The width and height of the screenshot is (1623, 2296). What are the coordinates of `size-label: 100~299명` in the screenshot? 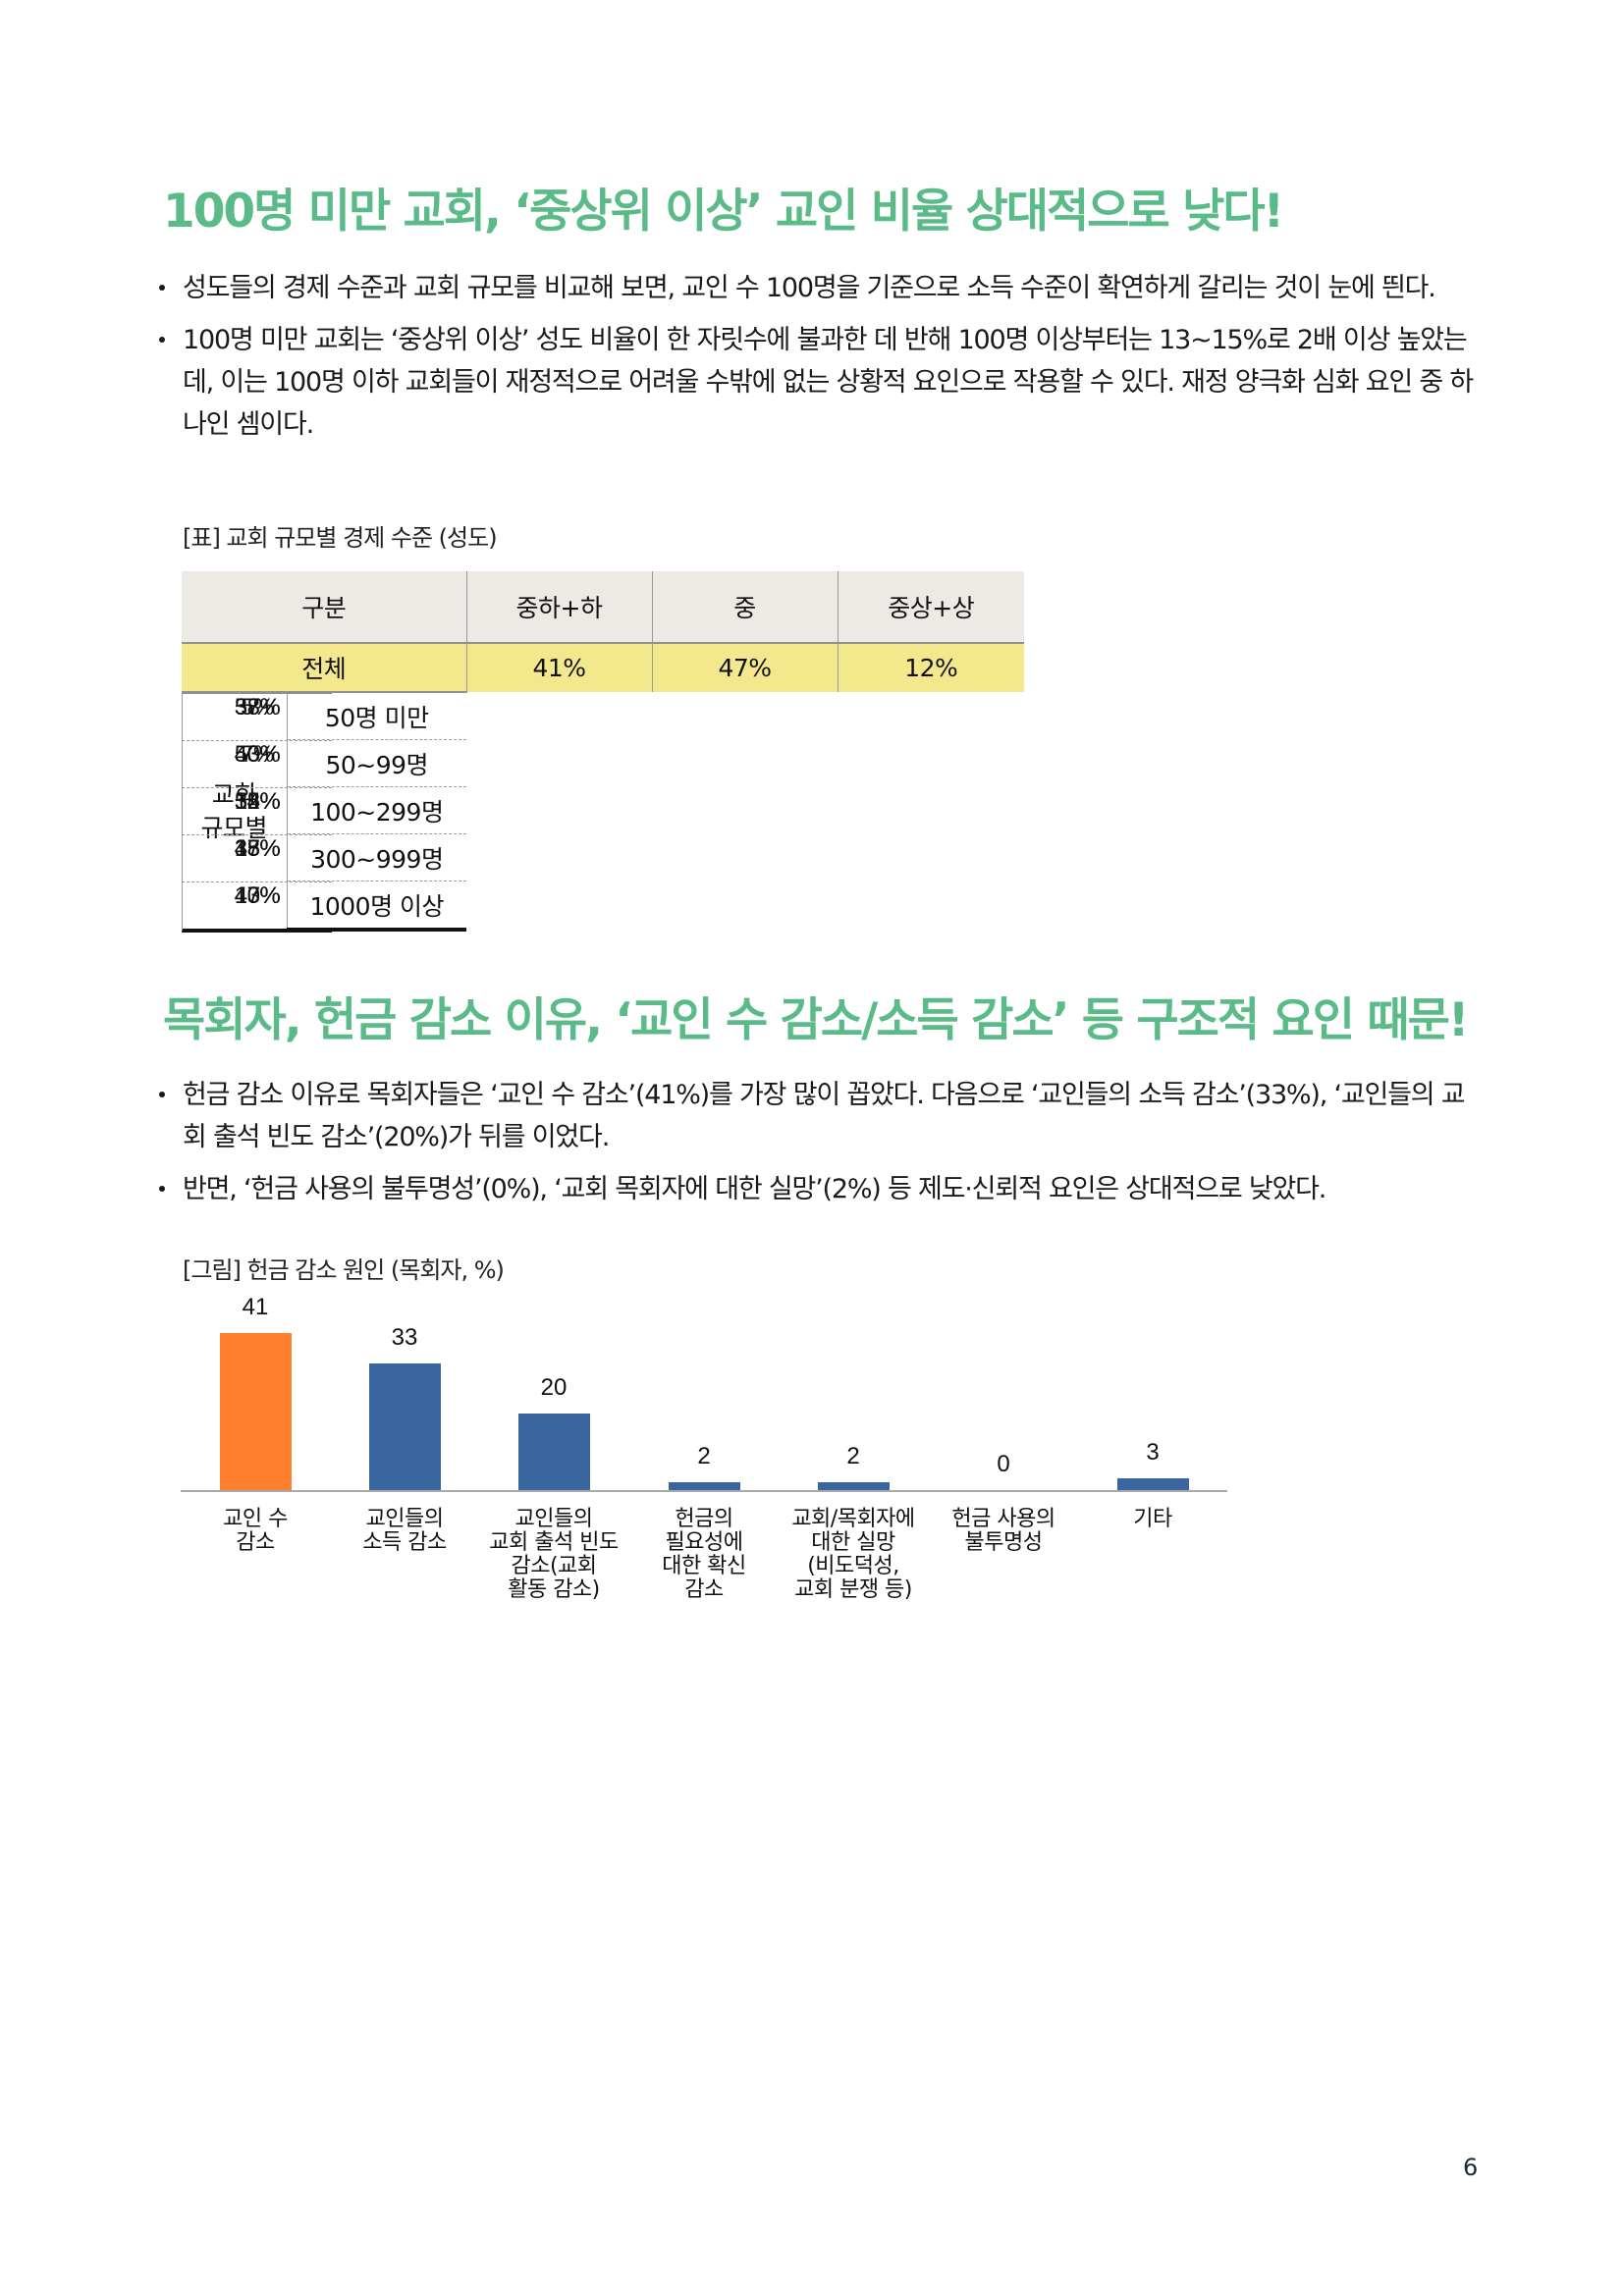 It's located at (376, 810).